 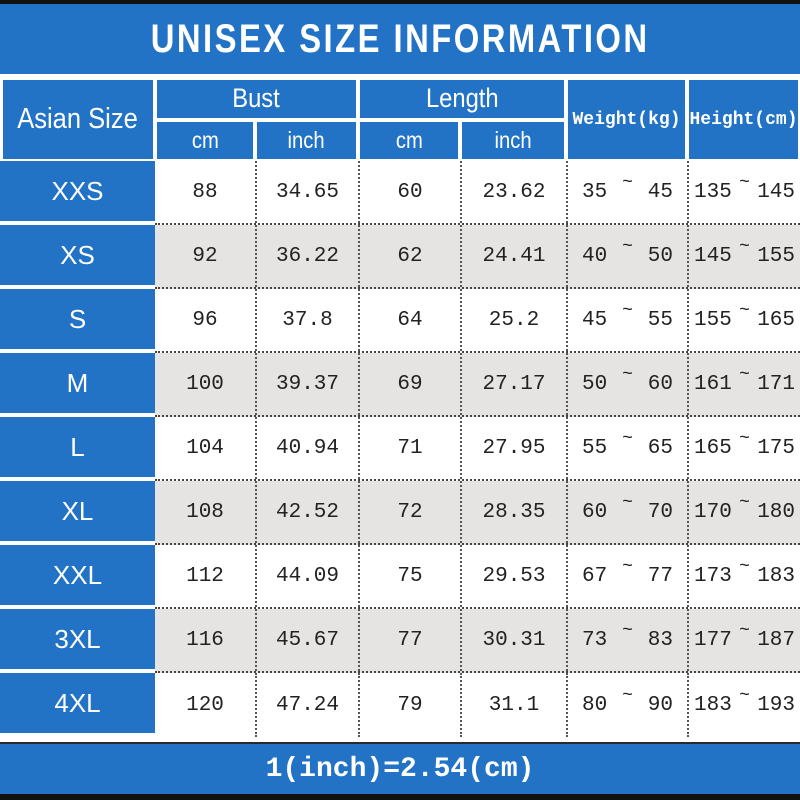 What do you see at coordinates (409, 705) in the screenshot?
I see `length-cm-cell: 79` at bounding box center [409, 705].